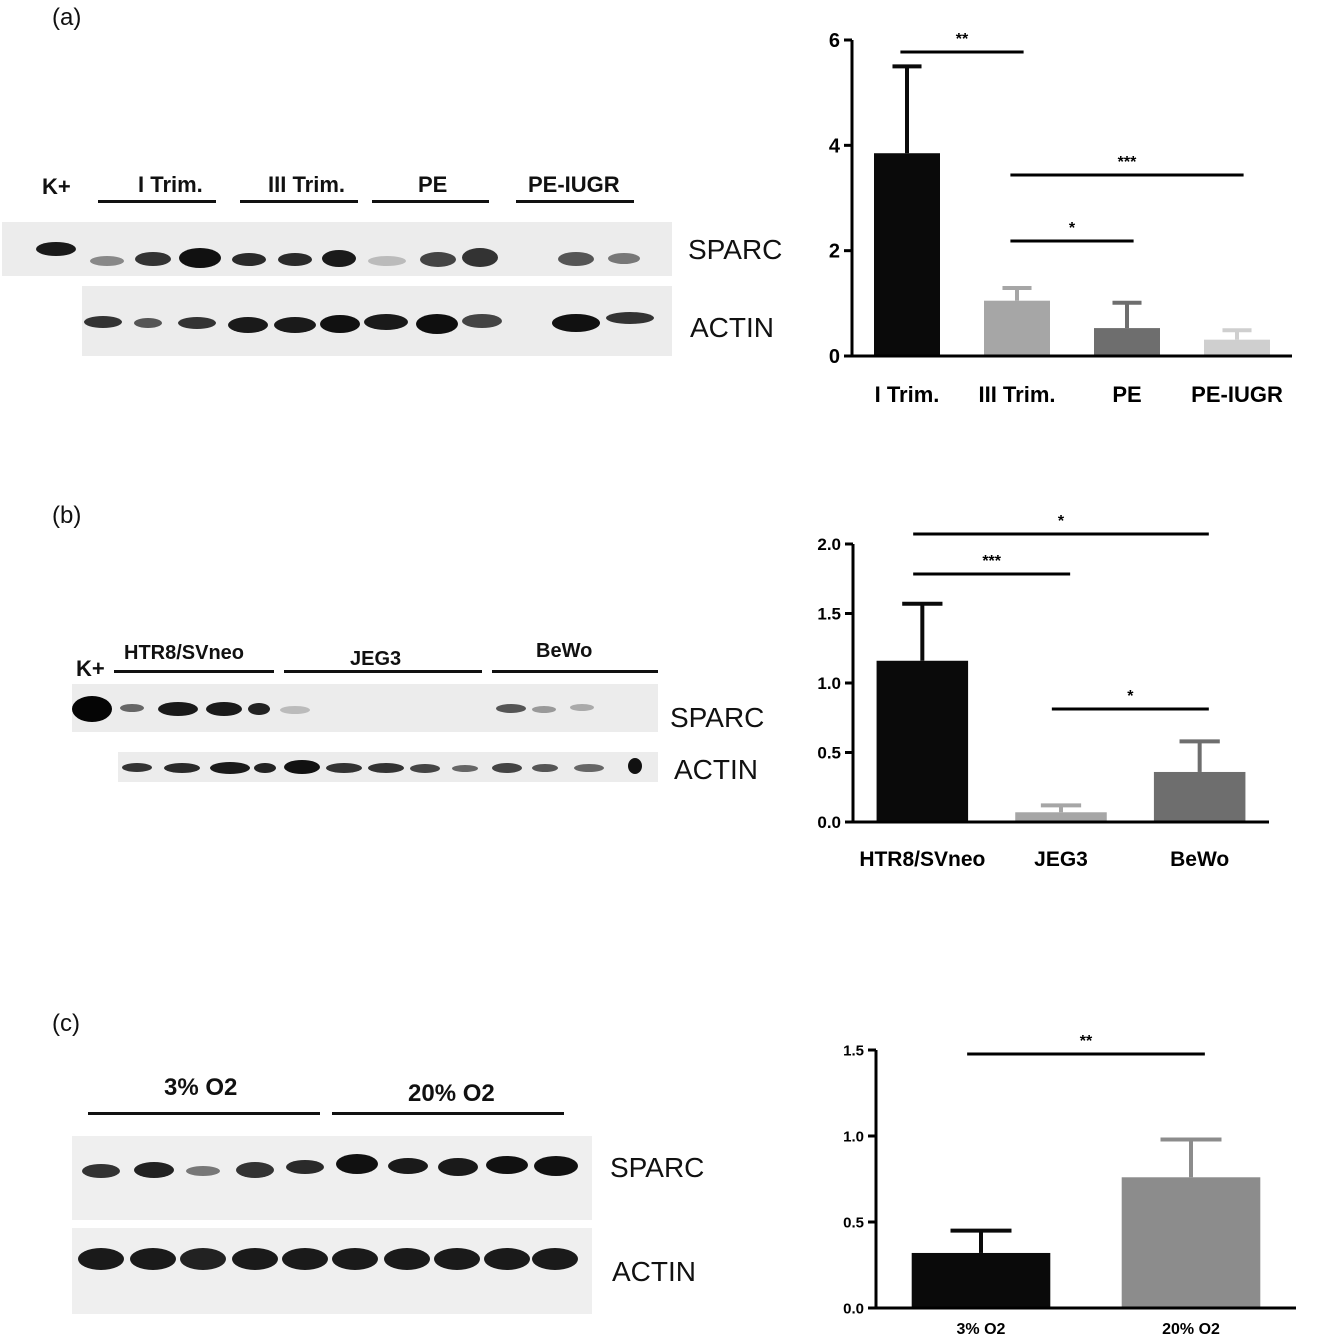  What do you see at coordinates (1237, 394) in the screenshot?
I see `x-tick-label: PE-IUGR` at bounding box center [1237, 394].